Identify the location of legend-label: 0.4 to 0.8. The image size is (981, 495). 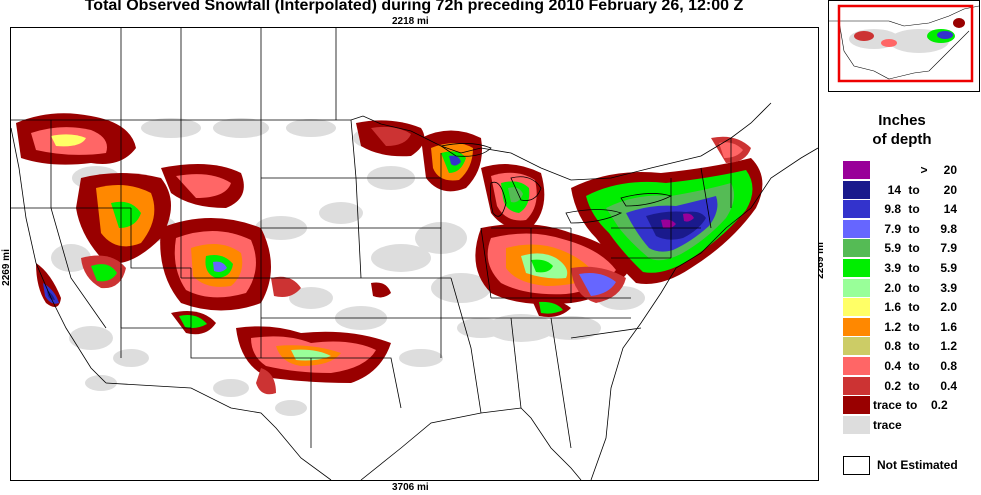
(927, 366).